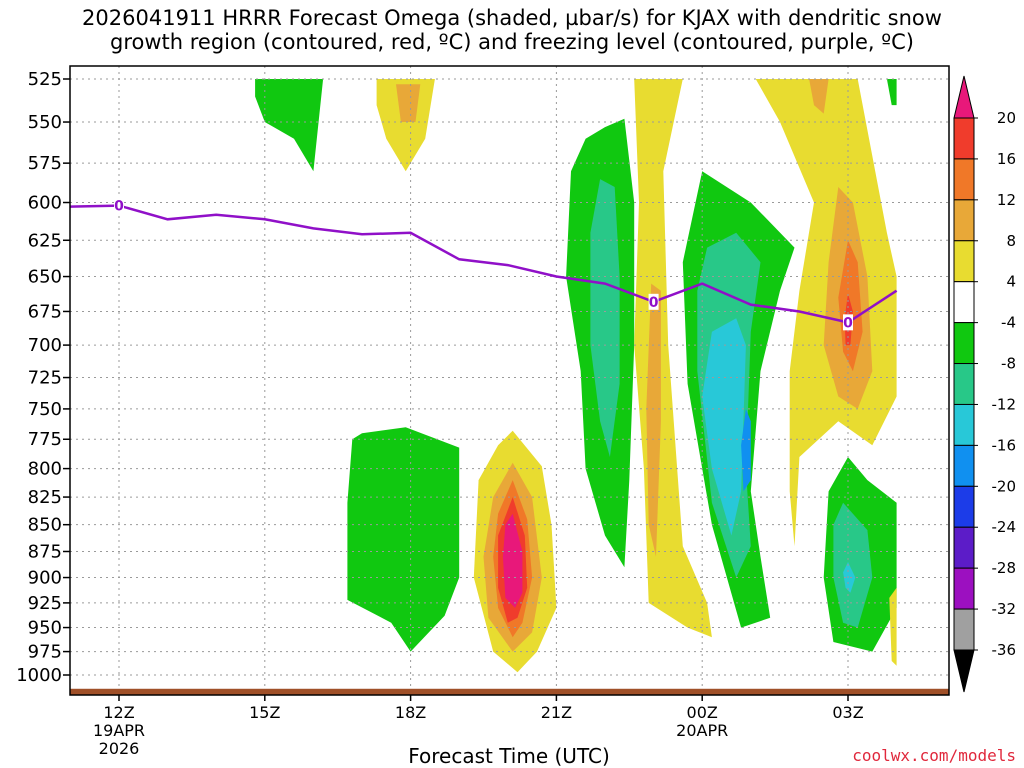  What do you see at coordinates (45, 578) in the screenshot?
I see `y-tick-label-900: 900` at bounding box center [45, 578].